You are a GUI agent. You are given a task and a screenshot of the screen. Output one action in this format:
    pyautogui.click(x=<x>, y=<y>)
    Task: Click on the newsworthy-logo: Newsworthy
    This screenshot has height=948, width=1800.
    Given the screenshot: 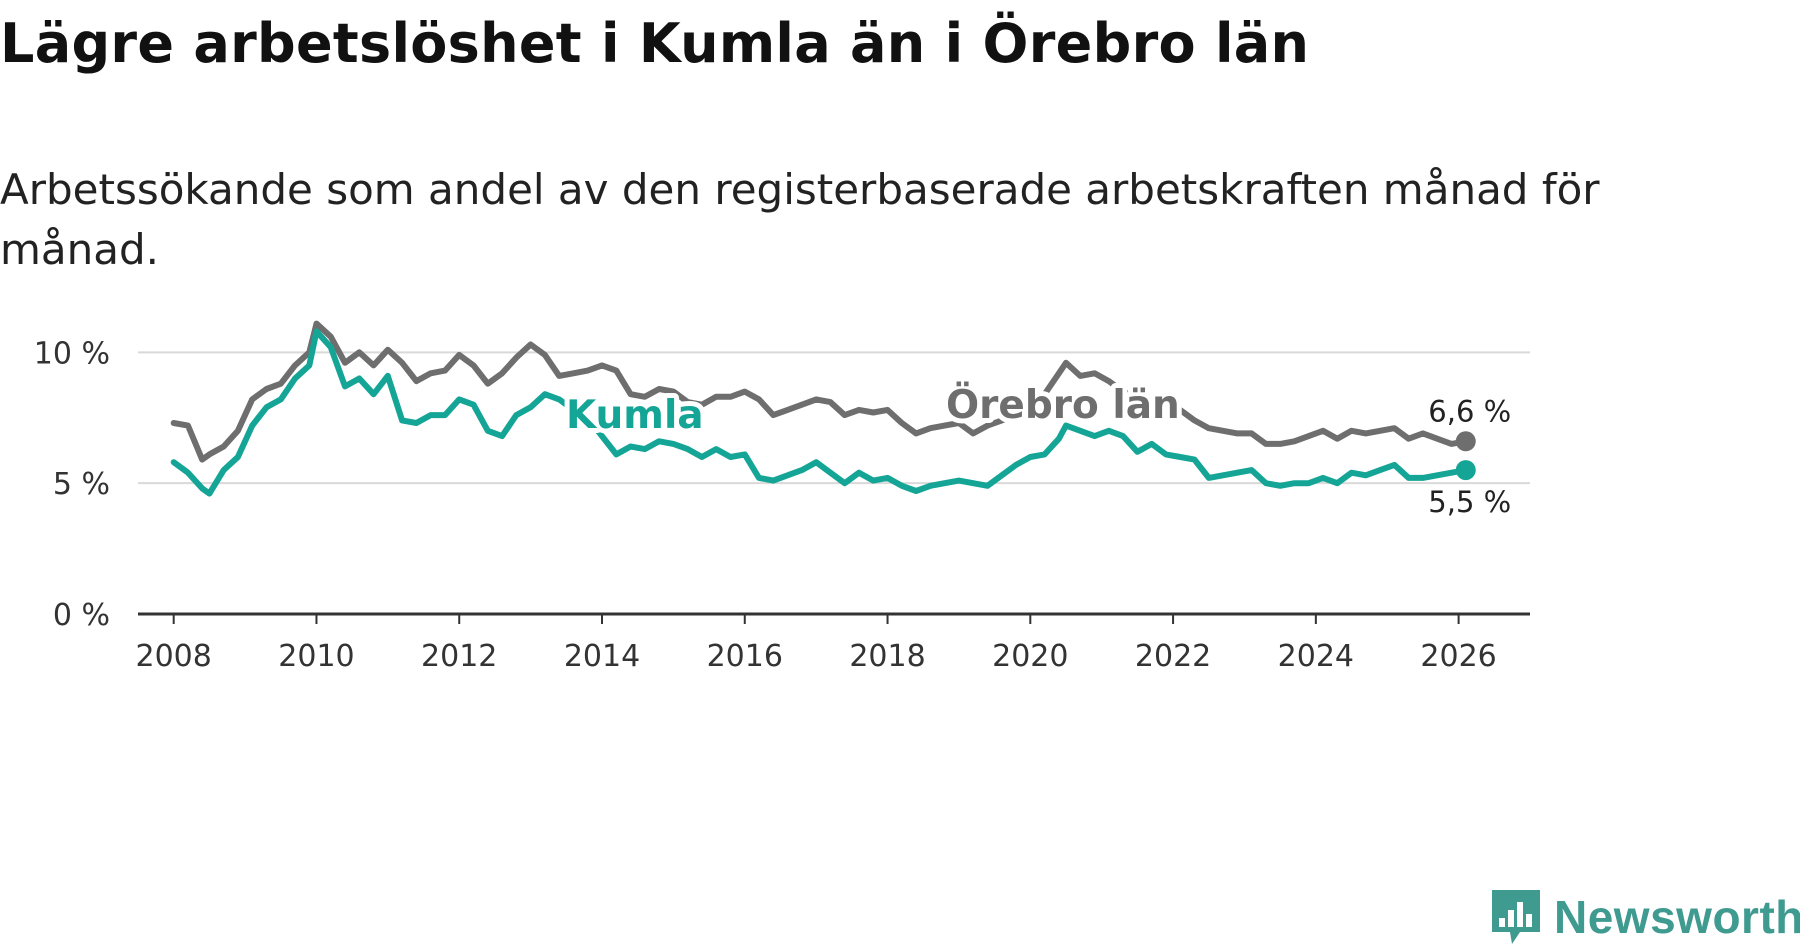 What is the action you would take?
    pyautogui.click(x=1645, y=917)
    